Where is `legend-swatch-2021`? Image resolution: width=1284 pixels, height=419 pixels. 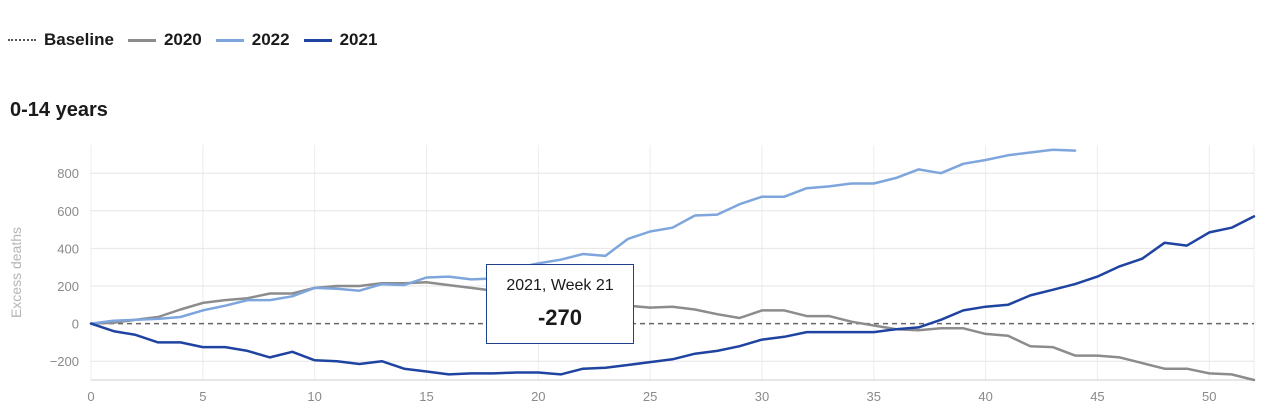 legend-swatch-2021 is located at coordinates (317, 40).